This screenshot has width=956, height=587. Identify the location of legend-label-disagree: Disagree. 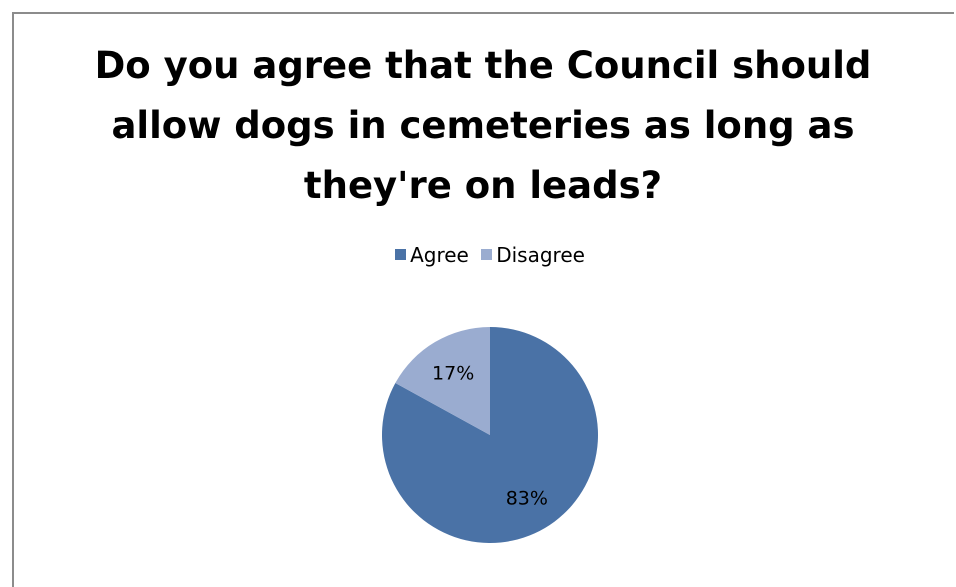
(540, 254).